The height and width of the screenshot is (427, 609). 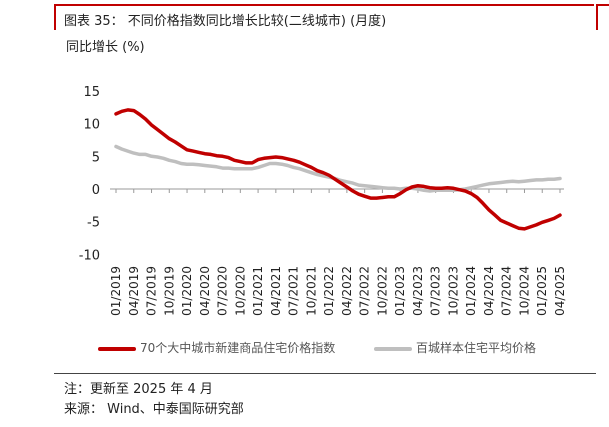 I want to click on figure-source: 来源： Wind、中泰国际研究部, so click(x=154, y=409).